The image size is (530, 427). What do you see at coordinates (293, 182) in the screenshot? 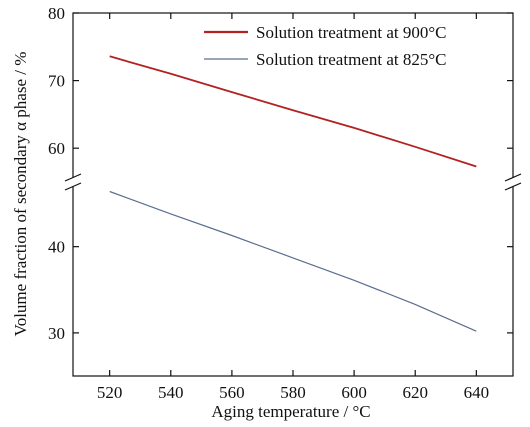
I see `axis-break` at bounding box center [293, 182].